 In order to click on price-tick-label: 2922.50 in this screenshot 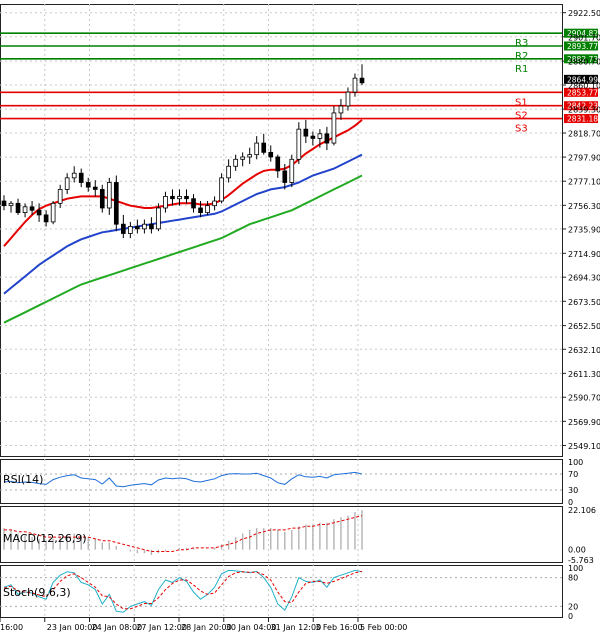, I will do `click(584, 13)`.